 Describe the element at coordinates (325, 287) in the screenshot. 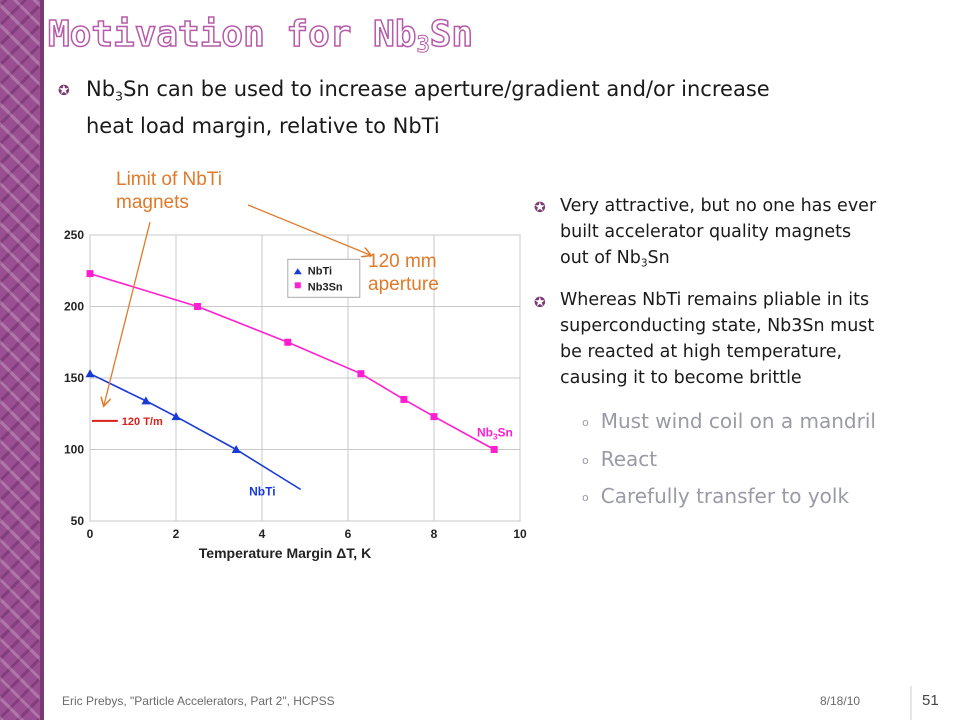

I see `legend-label-nb3sn: Nb3Sn` at that location.